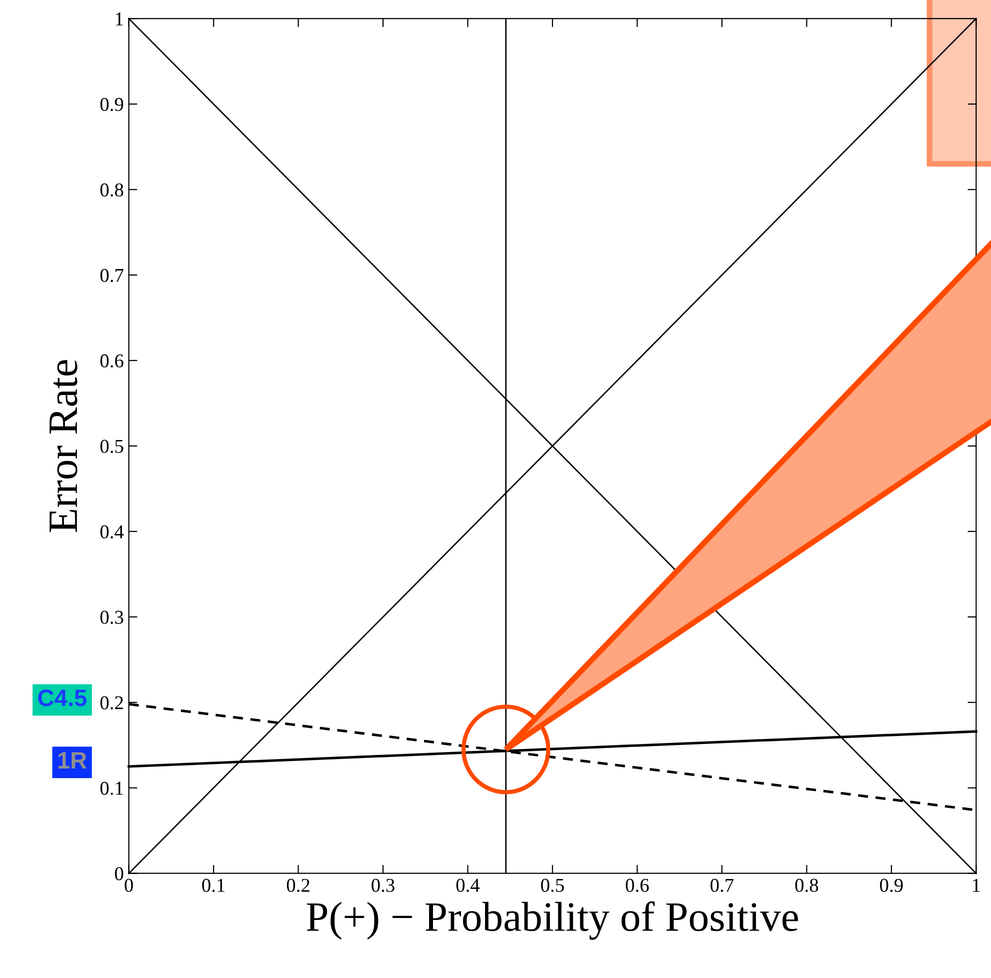 The image size is (991, 978). I want to click on y-tick-label: 0.5, so click(112, 446).